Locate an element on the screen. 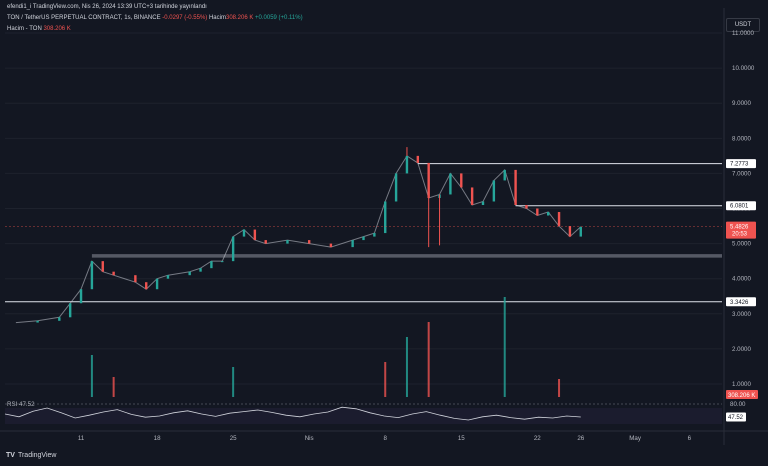  level-badge-label: 3.3426 is located at coordinates (739, 303).